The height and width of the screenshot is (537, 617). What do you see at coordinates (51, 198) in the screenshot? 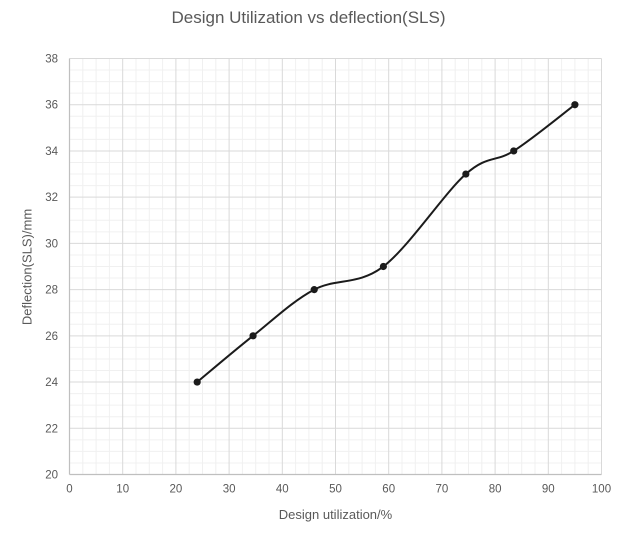
I see `y-tick-label: 32` at bounding box center [51, 198].